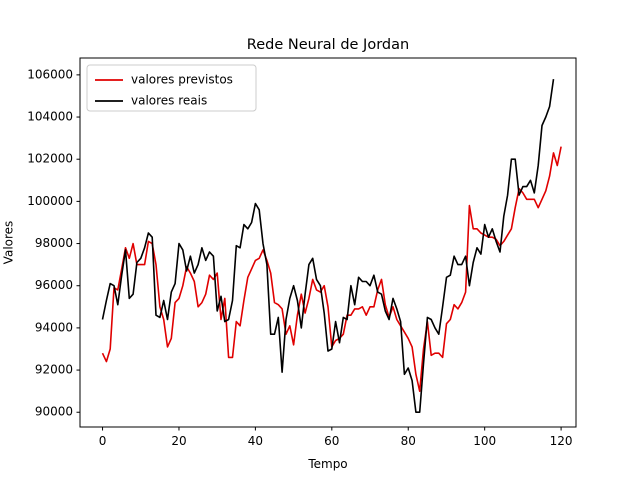 The width and height of the screenshot is (640, 480). Describe the element at coordinates (50, 117) in the screenshot. I see `y-tick-label: 104000` at that location.